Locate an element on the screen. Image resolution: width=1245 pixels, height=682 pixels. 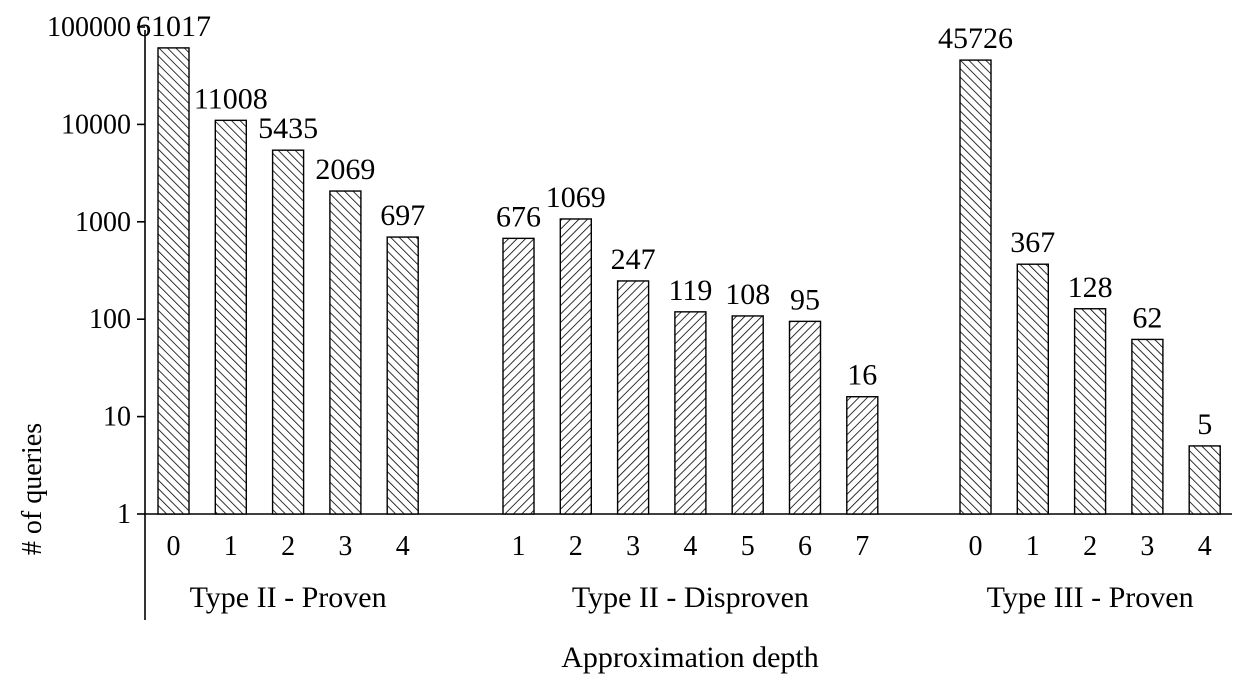
x-axis-title: Approximation depth is located at coordinates (689, 657).